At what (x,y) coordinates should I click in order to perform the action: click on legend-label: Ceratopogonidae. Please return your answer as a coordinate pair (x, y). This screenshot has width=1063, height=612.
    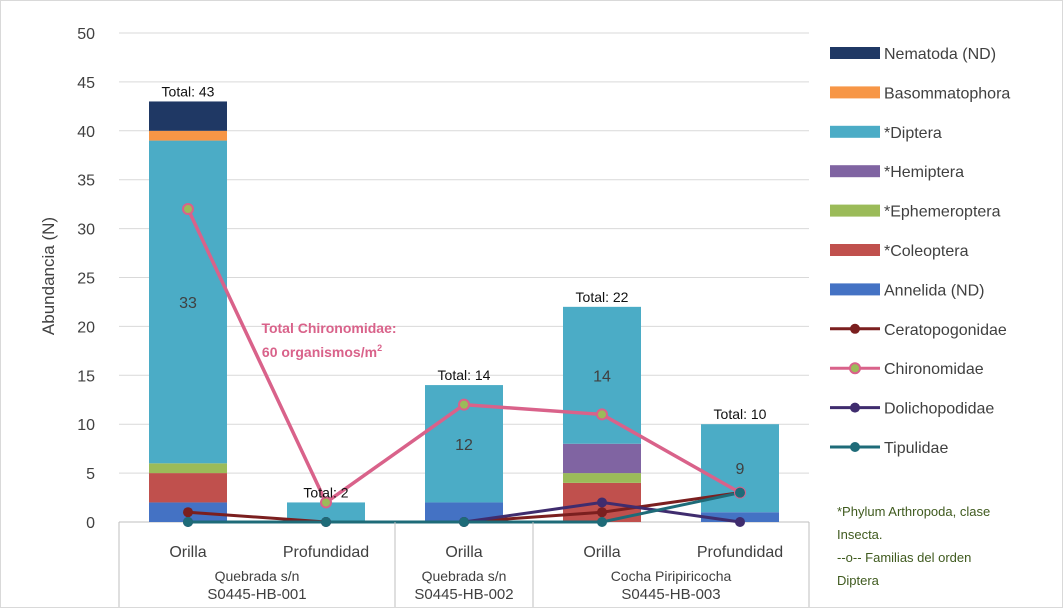
    Looking at the image, I should click on (945, 330).